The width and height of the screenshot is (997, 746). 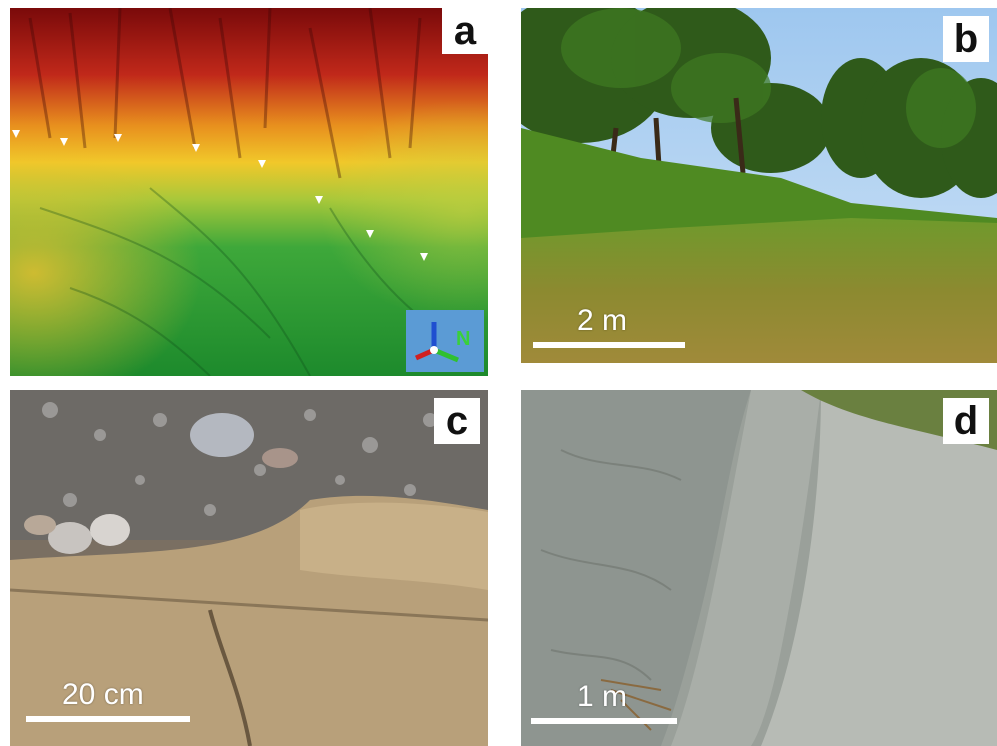 I want to click on scale-bar-label: 1 m, so click(x=602, y=696).